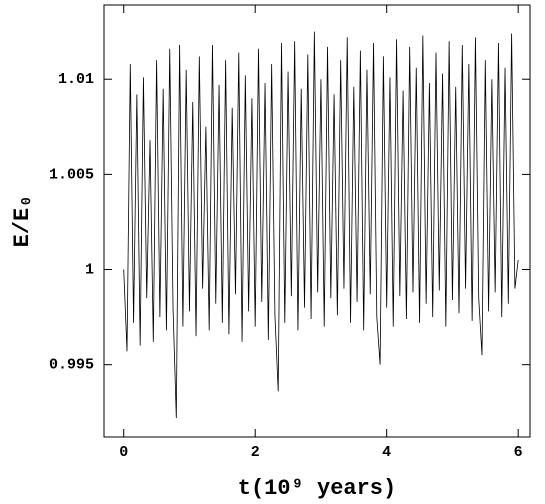 The height and width of the screenshot is (504, 545). Describe the element at coordinates (518, 452) in the screenshot. I see `x-tick-label: 6` at that location.